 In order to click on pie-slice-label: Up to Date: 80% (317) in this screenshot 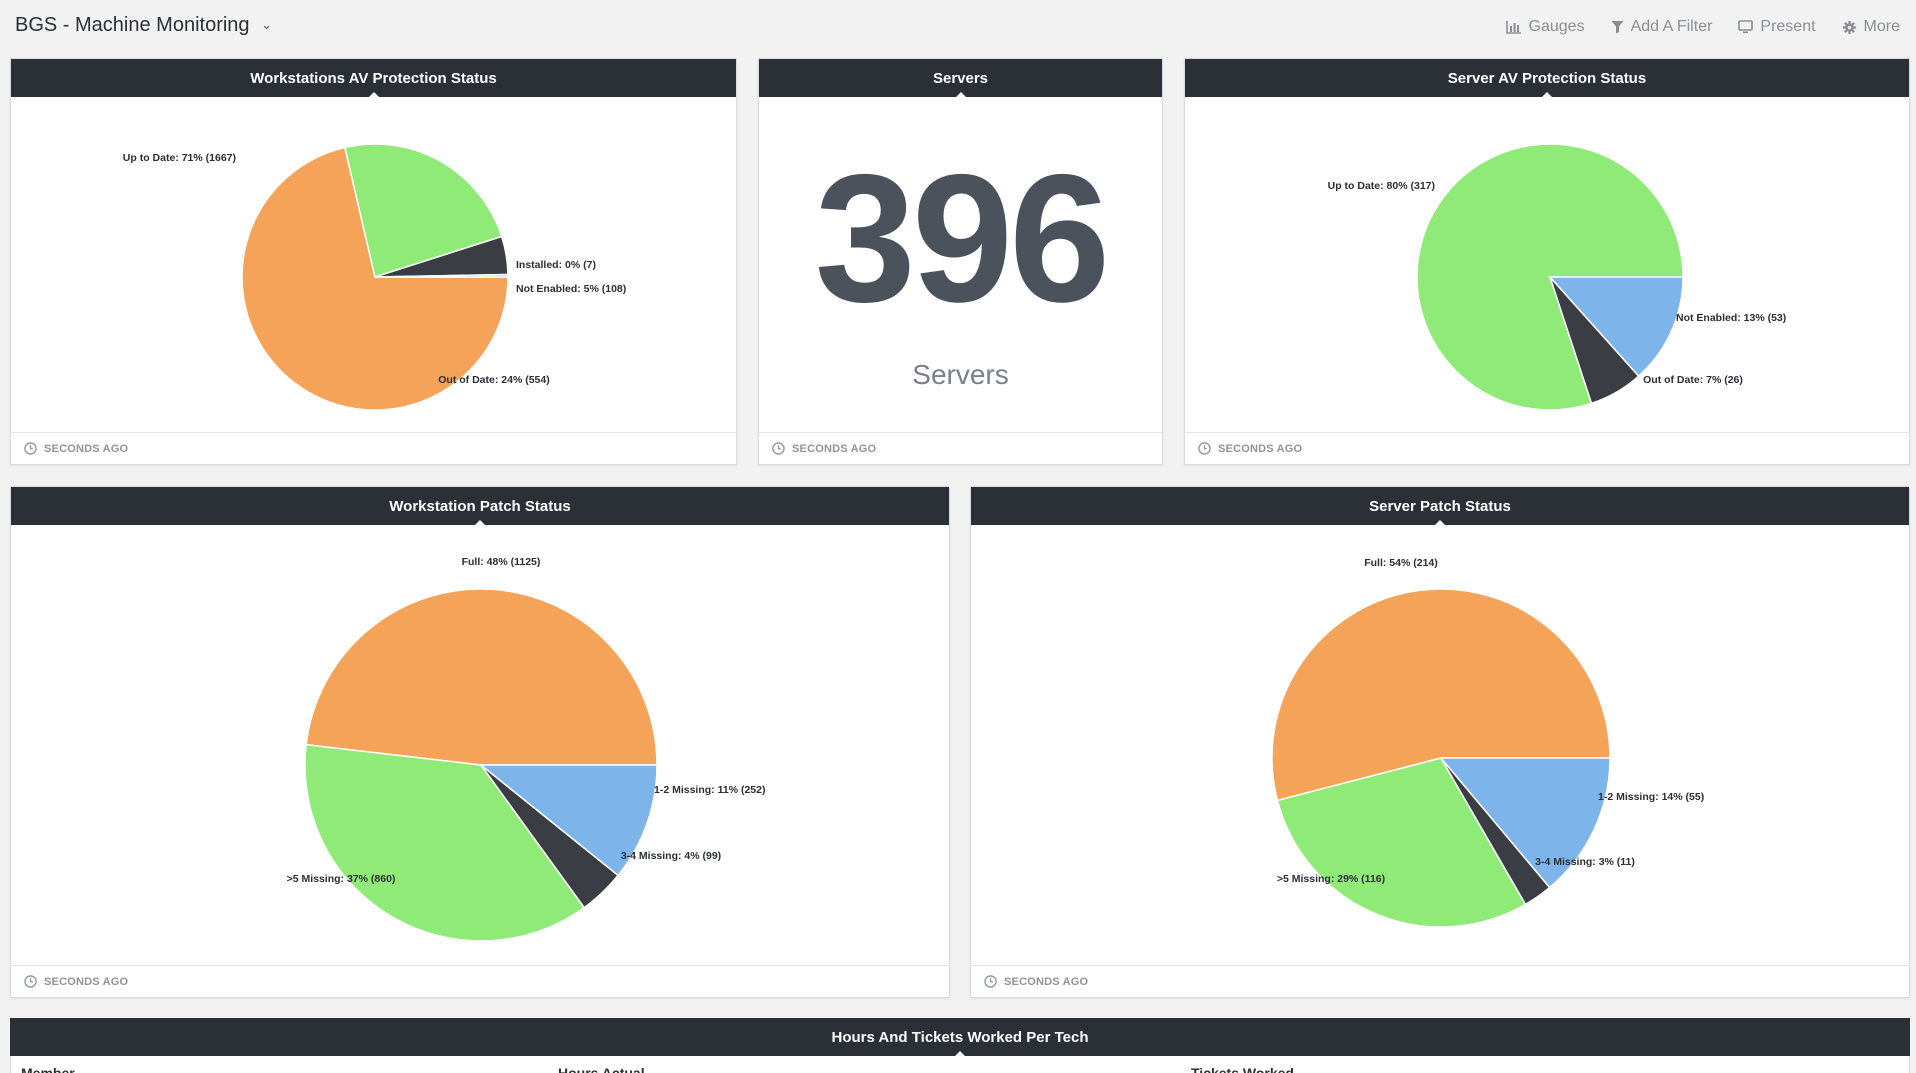, I will do `click(1381, 186)`.